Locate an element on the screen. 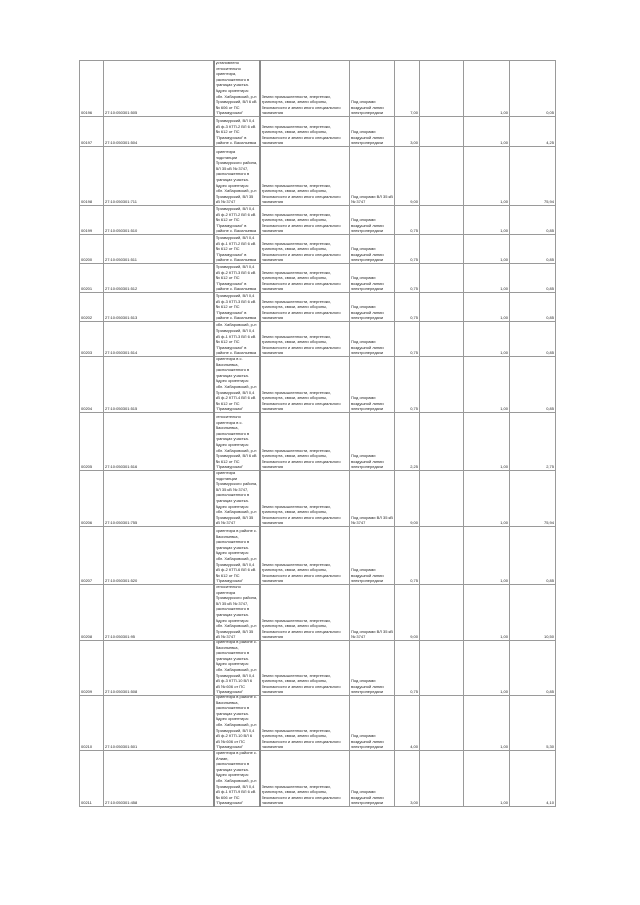  cadastral-number: 27:10:050301:755 is located at coordinates (158, 498).